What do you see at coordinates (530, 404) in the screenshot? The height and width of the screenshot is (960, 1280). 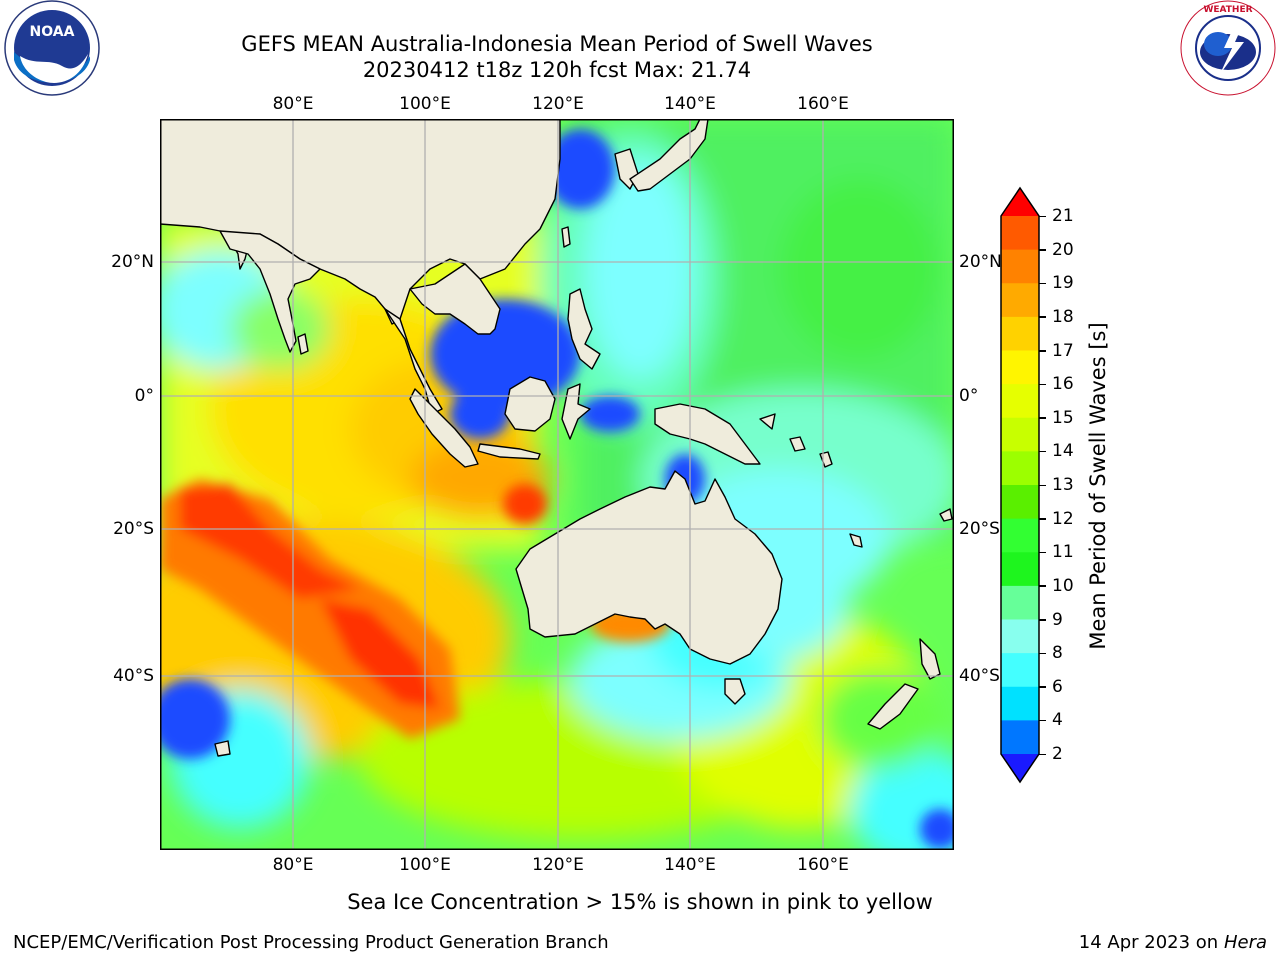 I see `land-borneo` at bounding box center [530, 404].